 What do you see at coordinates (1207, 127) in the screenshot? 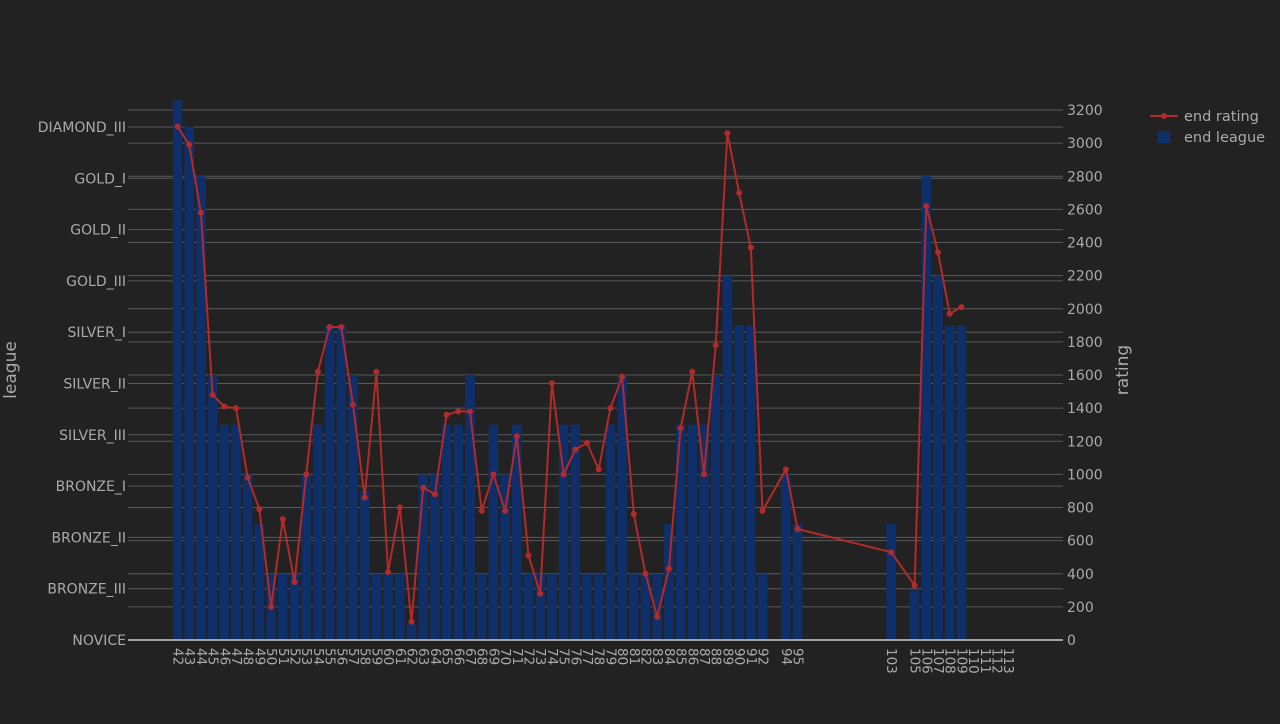
I see `legend: end rating end league` at bounding box center [1207, 127].